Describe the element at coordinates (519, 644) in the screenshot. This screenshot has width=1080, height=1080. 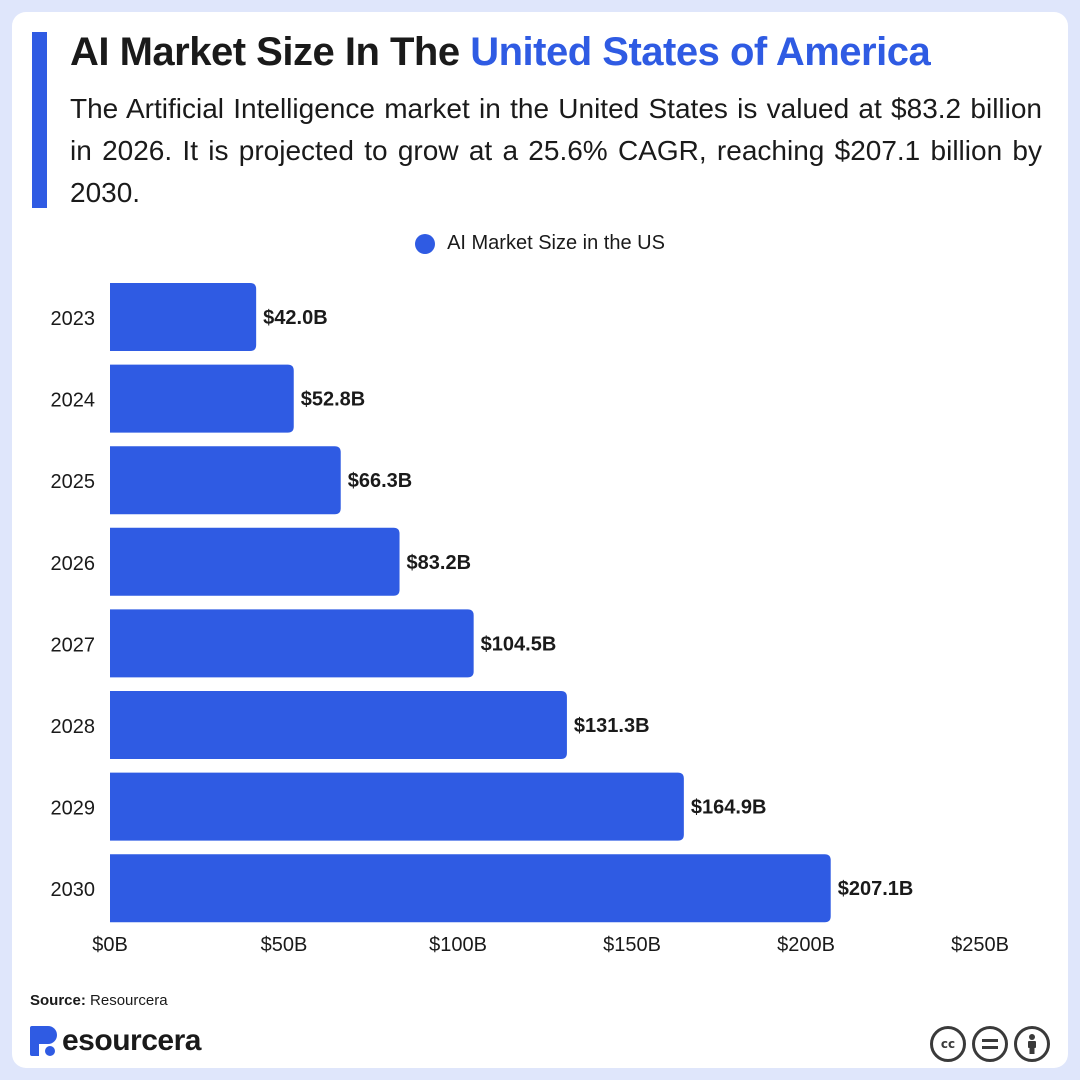
I see `data-label: $104.5B` at that location.